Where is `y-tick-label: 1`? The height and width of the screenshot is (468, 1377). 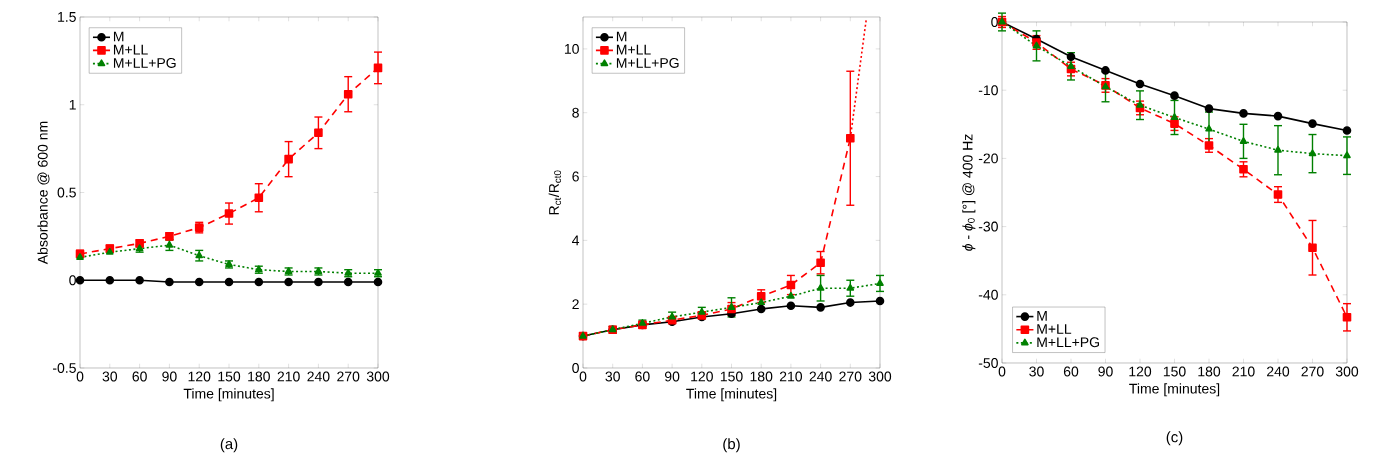
y-tick-label: 1 is located at coordinates (72, 104).